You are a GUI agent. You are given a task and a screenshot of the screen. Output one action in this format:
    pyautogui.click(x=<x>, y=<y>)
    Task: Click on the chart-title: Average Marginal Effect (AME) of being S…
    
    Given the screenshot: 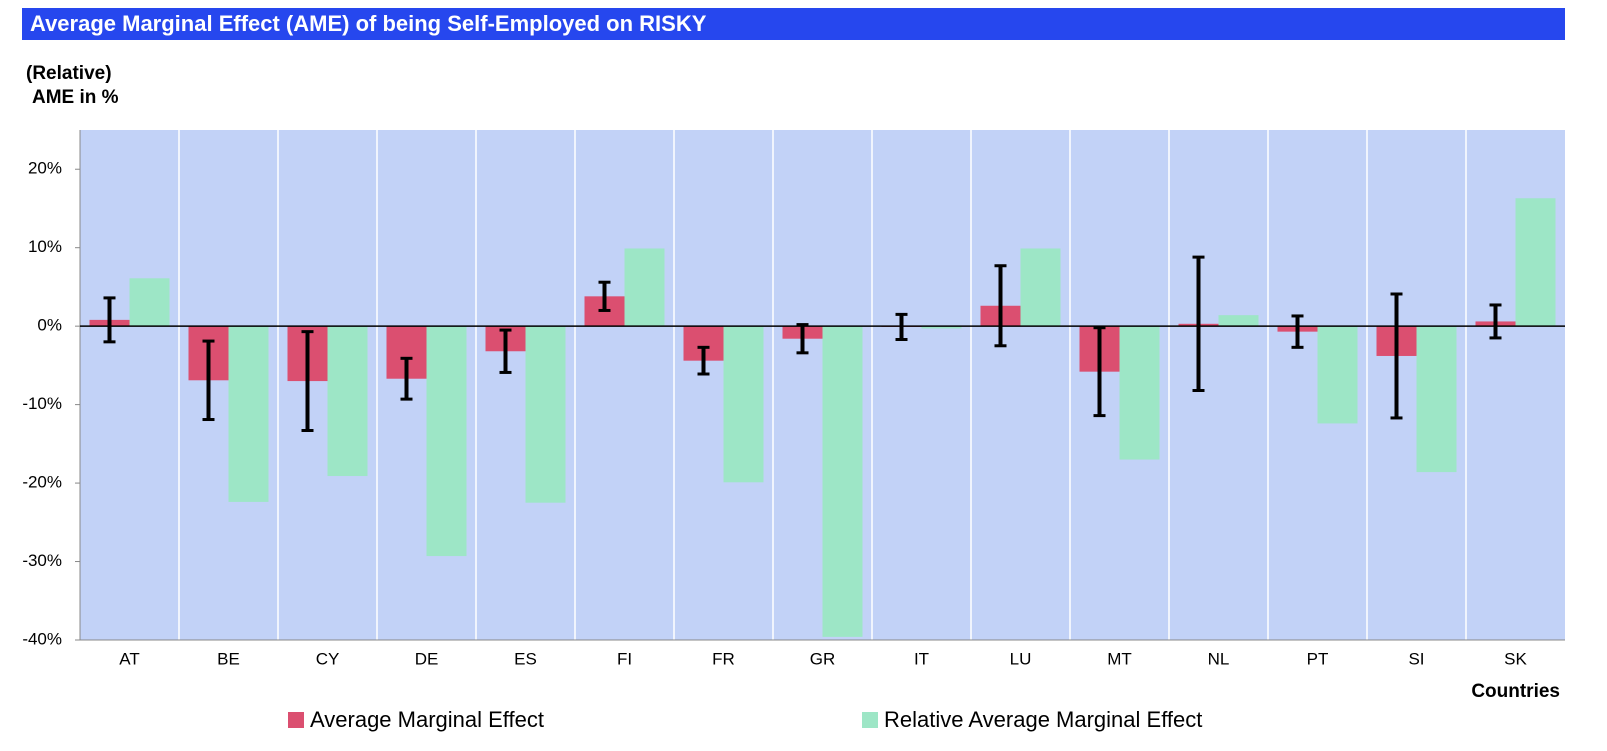 What is the action you would take?
    pyautogui.click(x=368, y=23)
    